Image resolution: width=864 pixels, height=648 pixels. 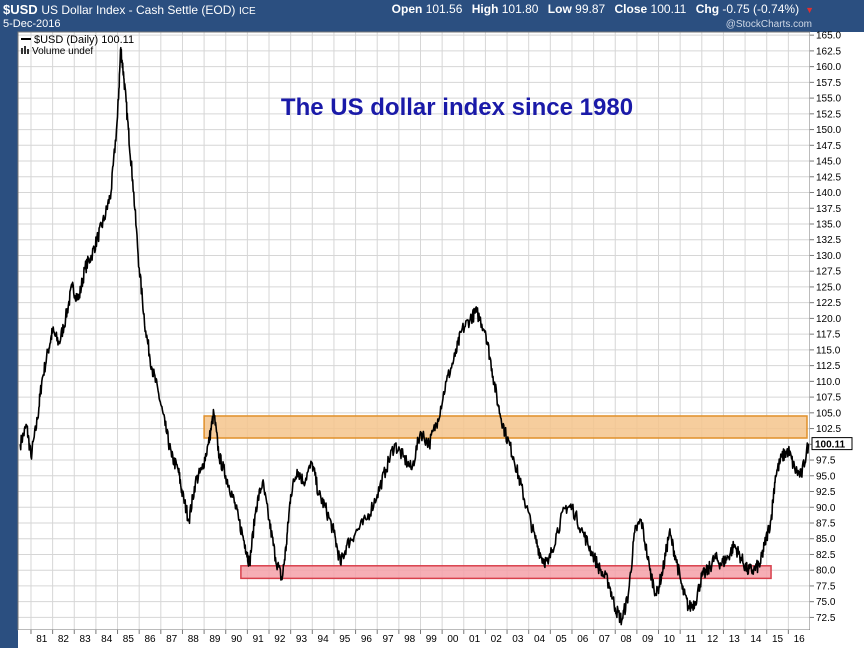 What do you see at coordinates (86, 639) in the screenshot?
I see `x-tick-label: 83` at bounding box center [86, 639].